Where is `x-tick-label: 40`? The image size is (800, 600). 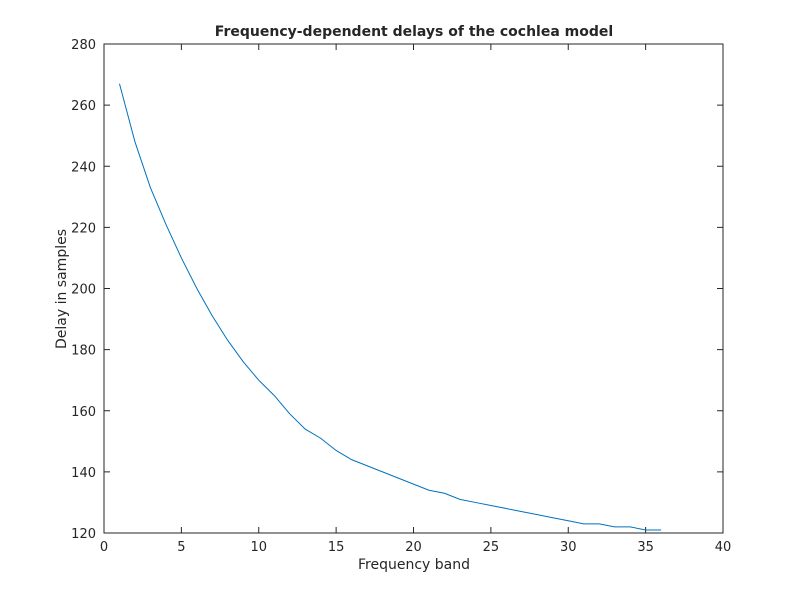
x-tick-label: 40 is located at coordinates (723, 547).